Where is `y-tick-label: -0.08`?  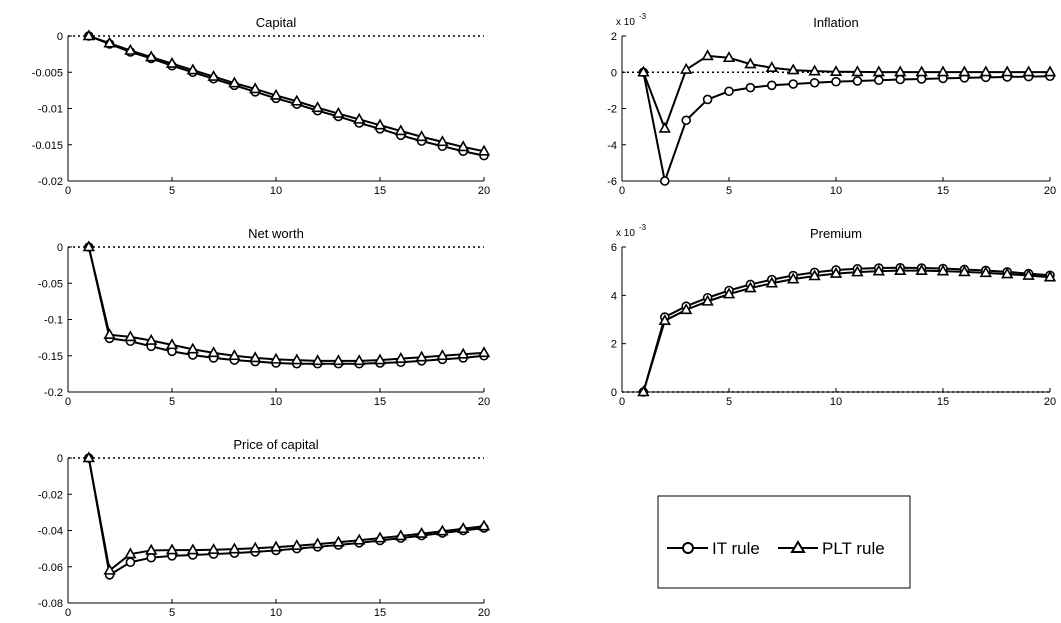 y-tick-label: -0.08 is located at coordinates (50, 604).